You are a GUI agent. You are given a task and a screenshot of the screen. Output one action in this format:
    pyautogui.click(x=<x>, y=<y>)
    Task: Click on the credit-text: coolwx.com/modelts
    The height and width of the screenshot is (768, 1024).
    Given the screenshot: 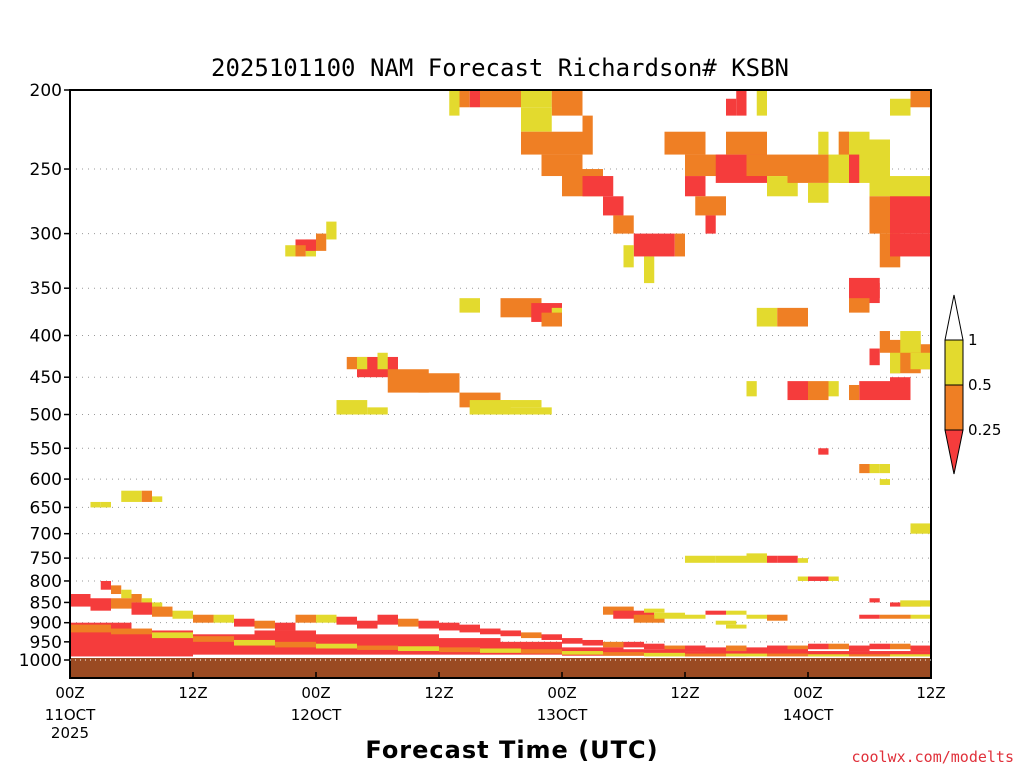 What is the action you would take?
    pyautogui.click(x=932, y=757)
    